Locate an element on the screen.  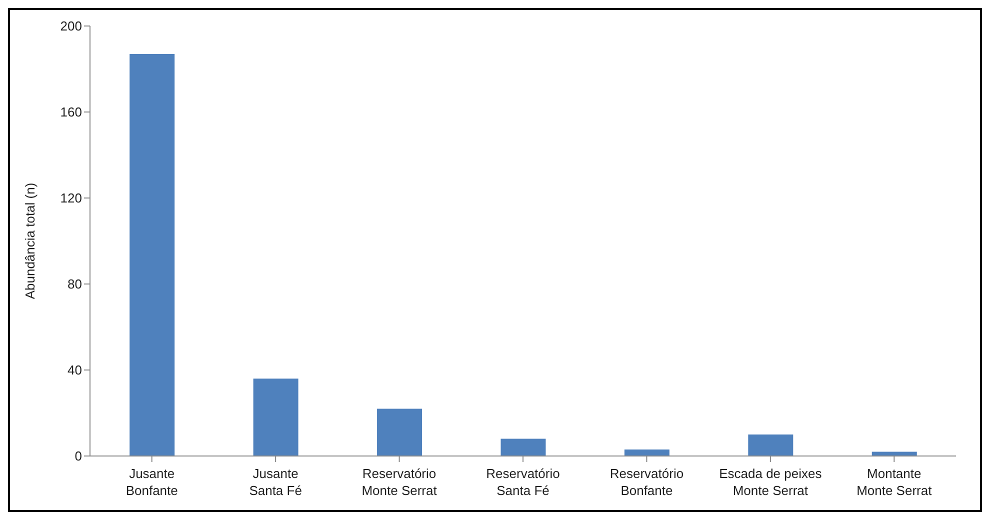
x-tick-label: Montante Monte Serrat is located at coordinates (894, 482).